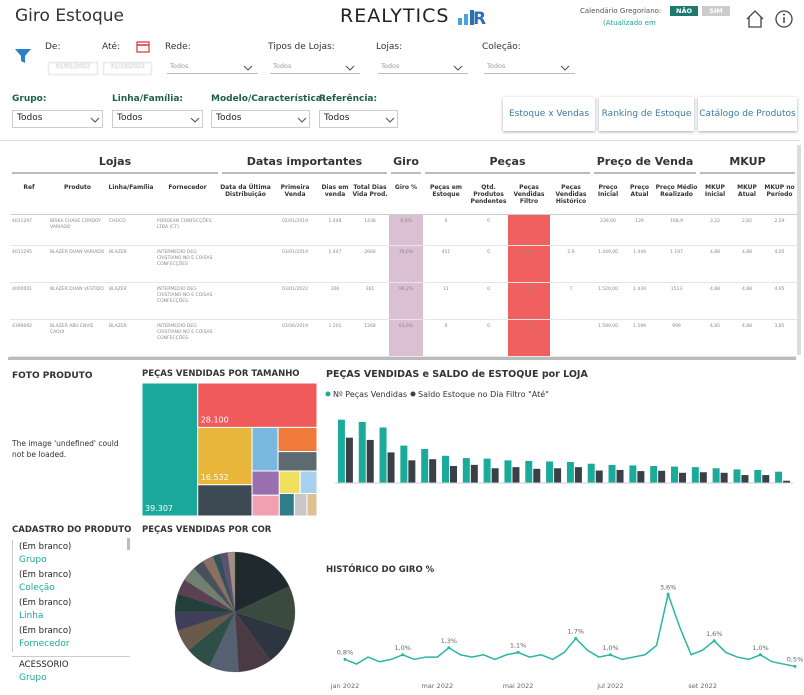 Image resolution: width=804 pixels, height=695 pixels. I want to click on field-name: Fornecedor, so click(44, 644).